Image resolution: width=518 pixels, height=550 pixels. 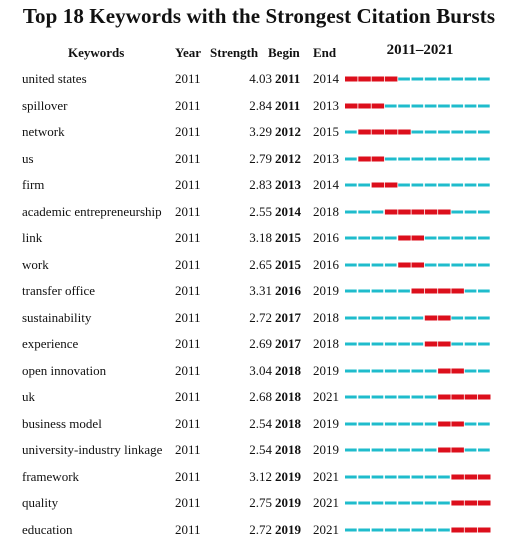 I want to click on table-row: sustainability 2011 2.72 2017 2018, so click(x=259, y=319).